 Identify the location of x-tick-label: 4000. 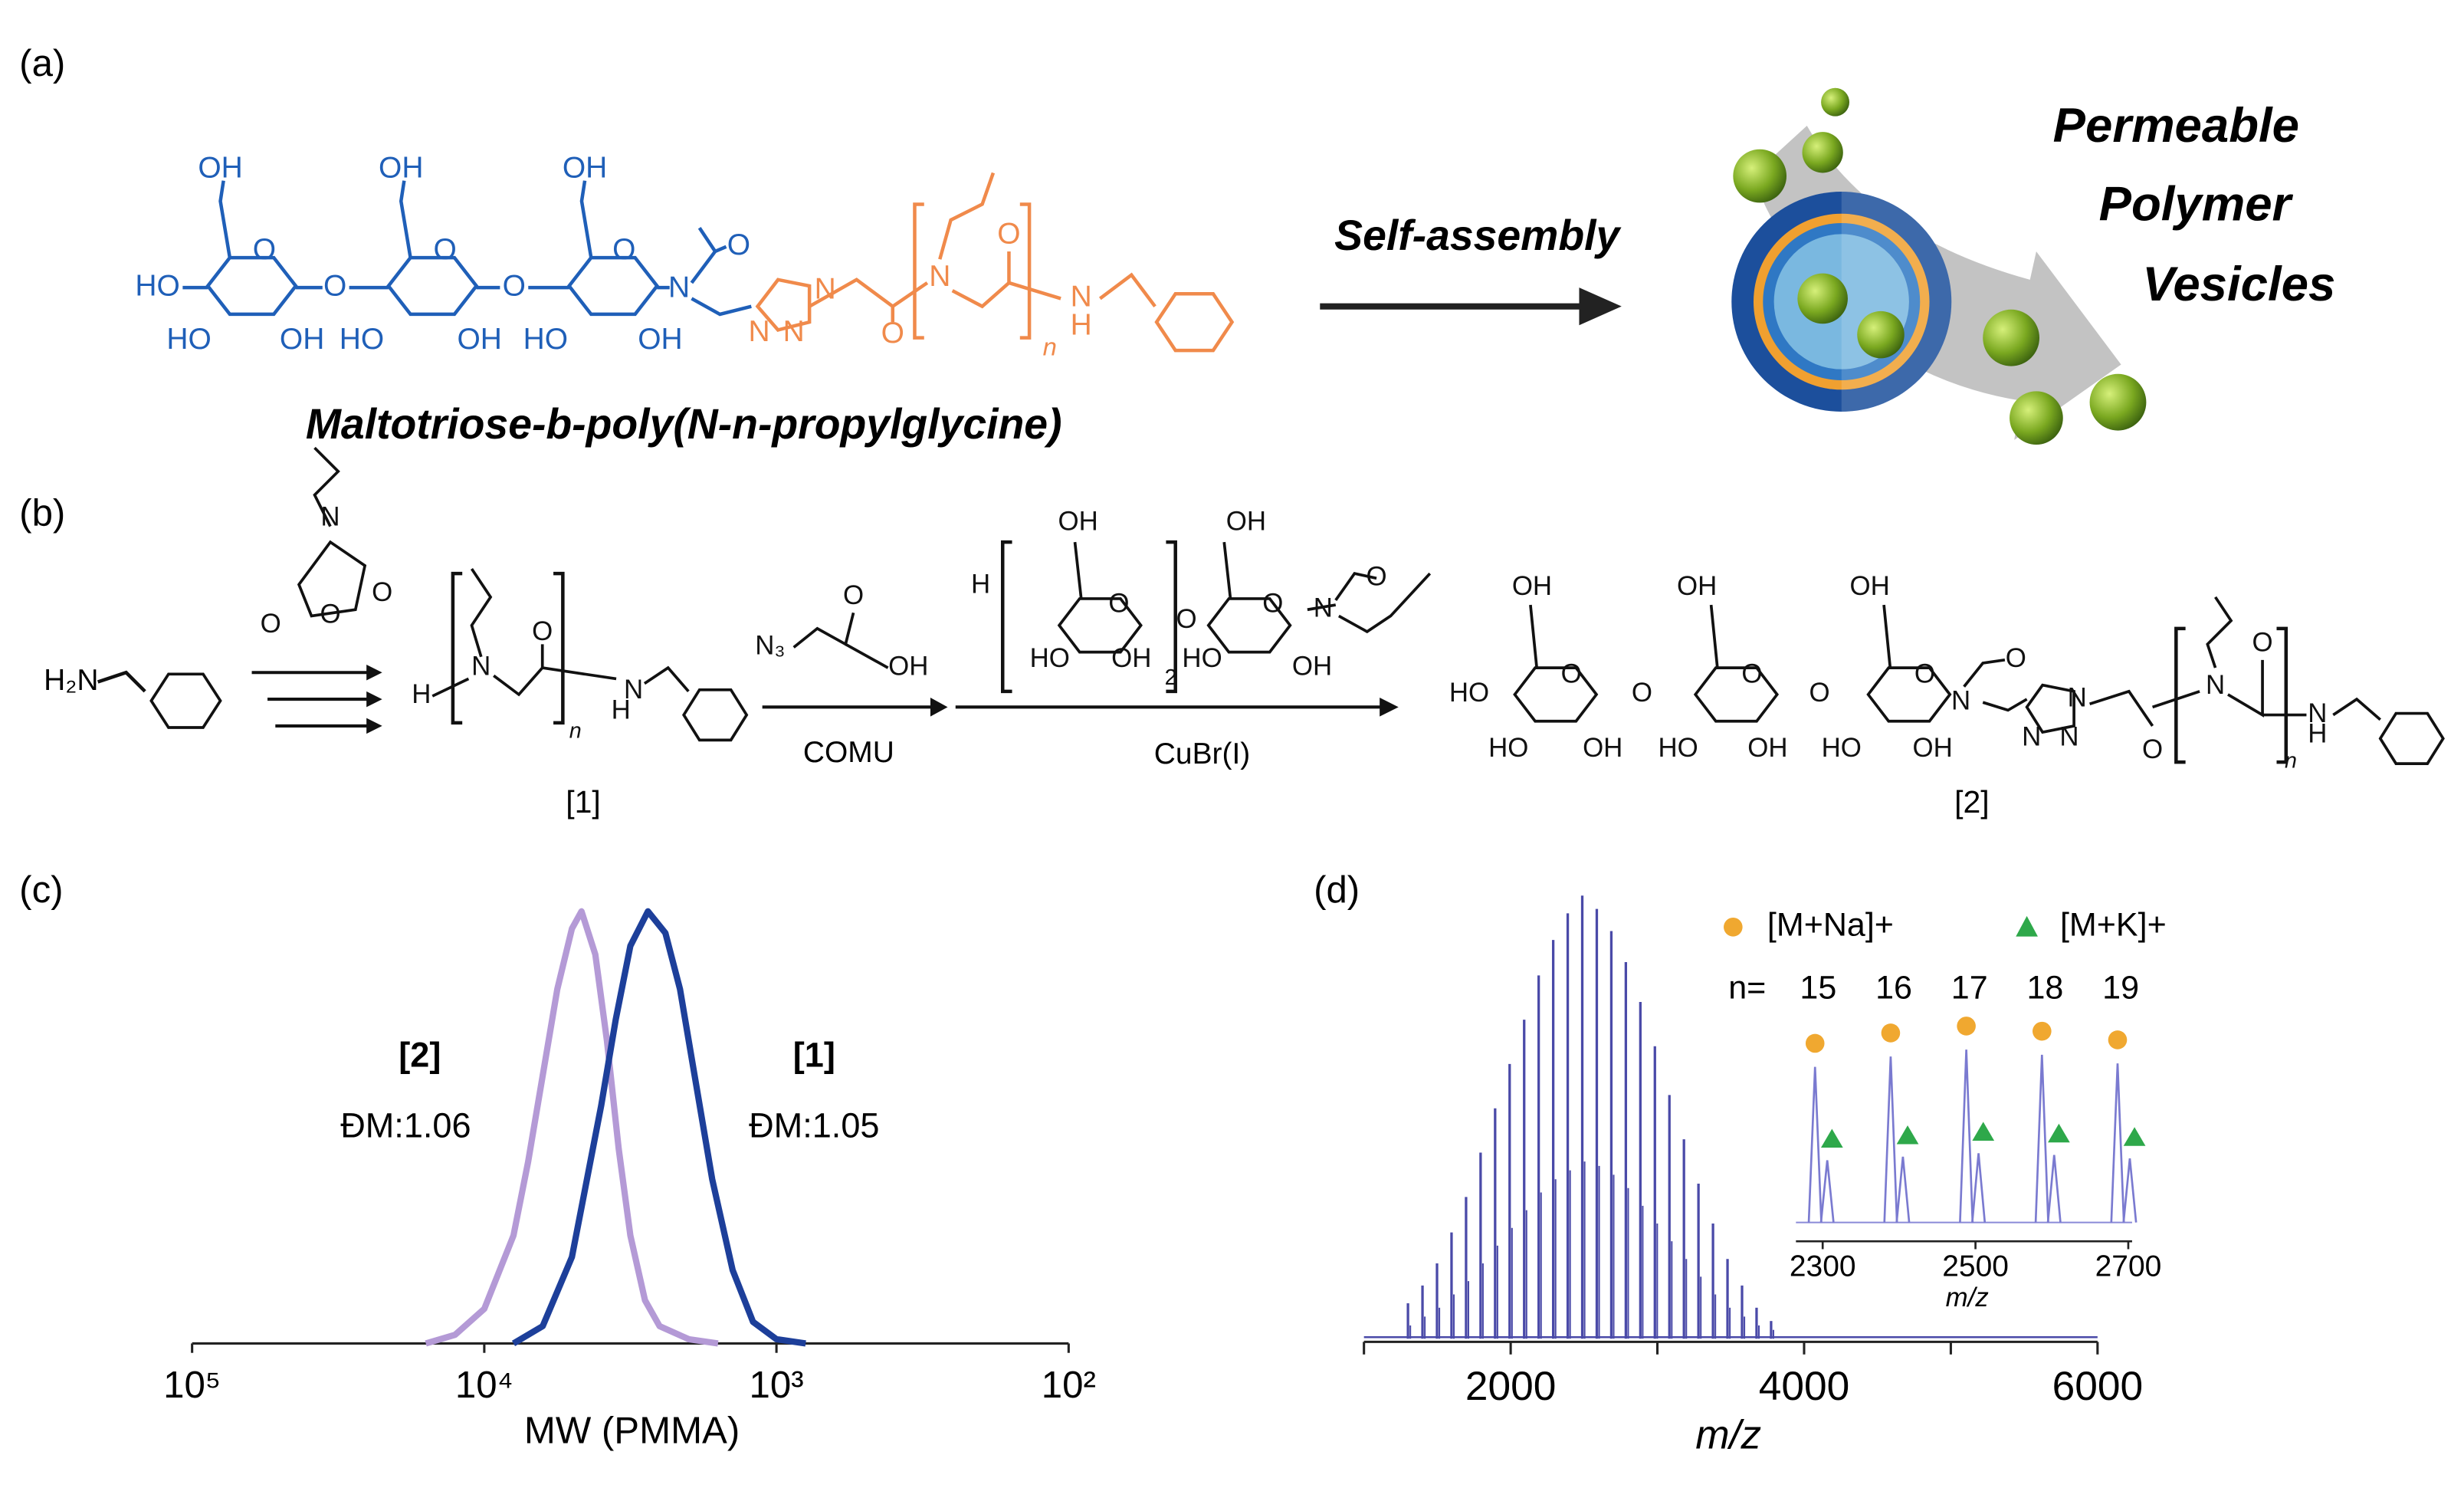
(1804, 1386).